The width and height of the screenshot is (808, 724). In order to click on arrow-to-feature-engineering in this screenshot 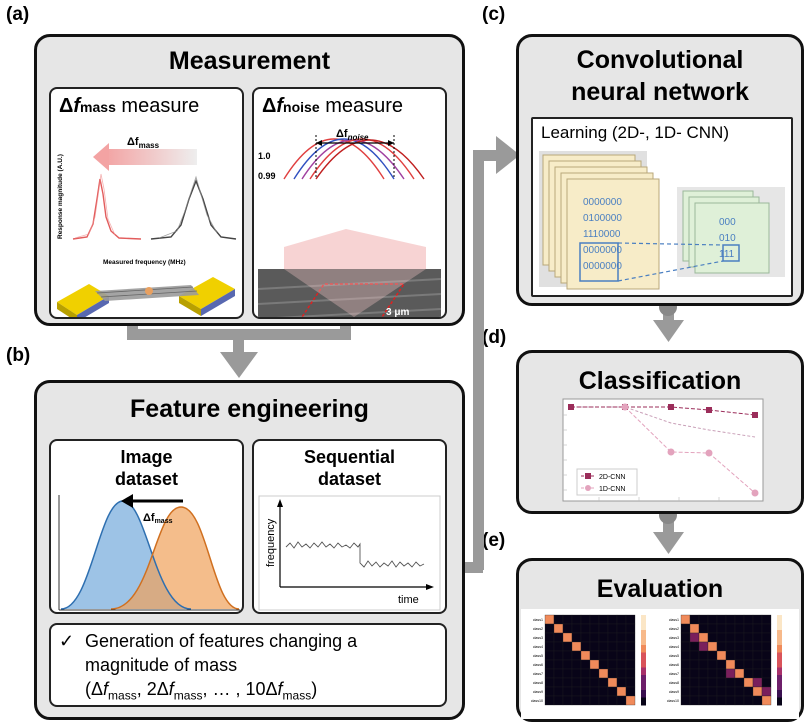, I will do `click(239, 365)`.